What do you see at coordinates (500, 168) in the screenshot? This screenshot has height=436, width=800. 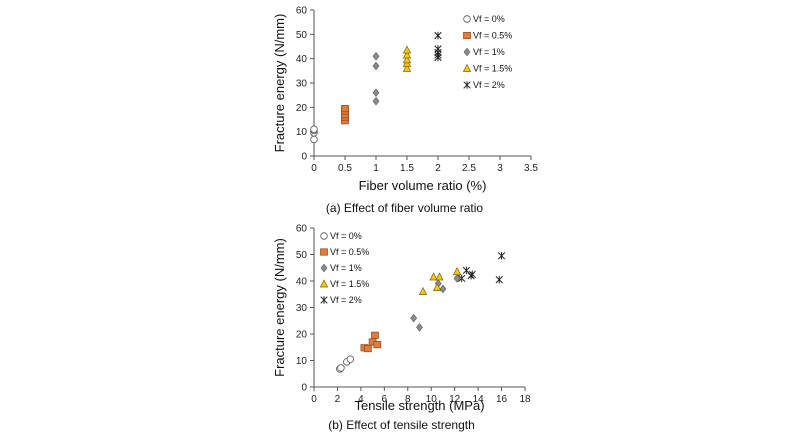 I see `x-tick-label: 3` at bounding box center [500, 168].